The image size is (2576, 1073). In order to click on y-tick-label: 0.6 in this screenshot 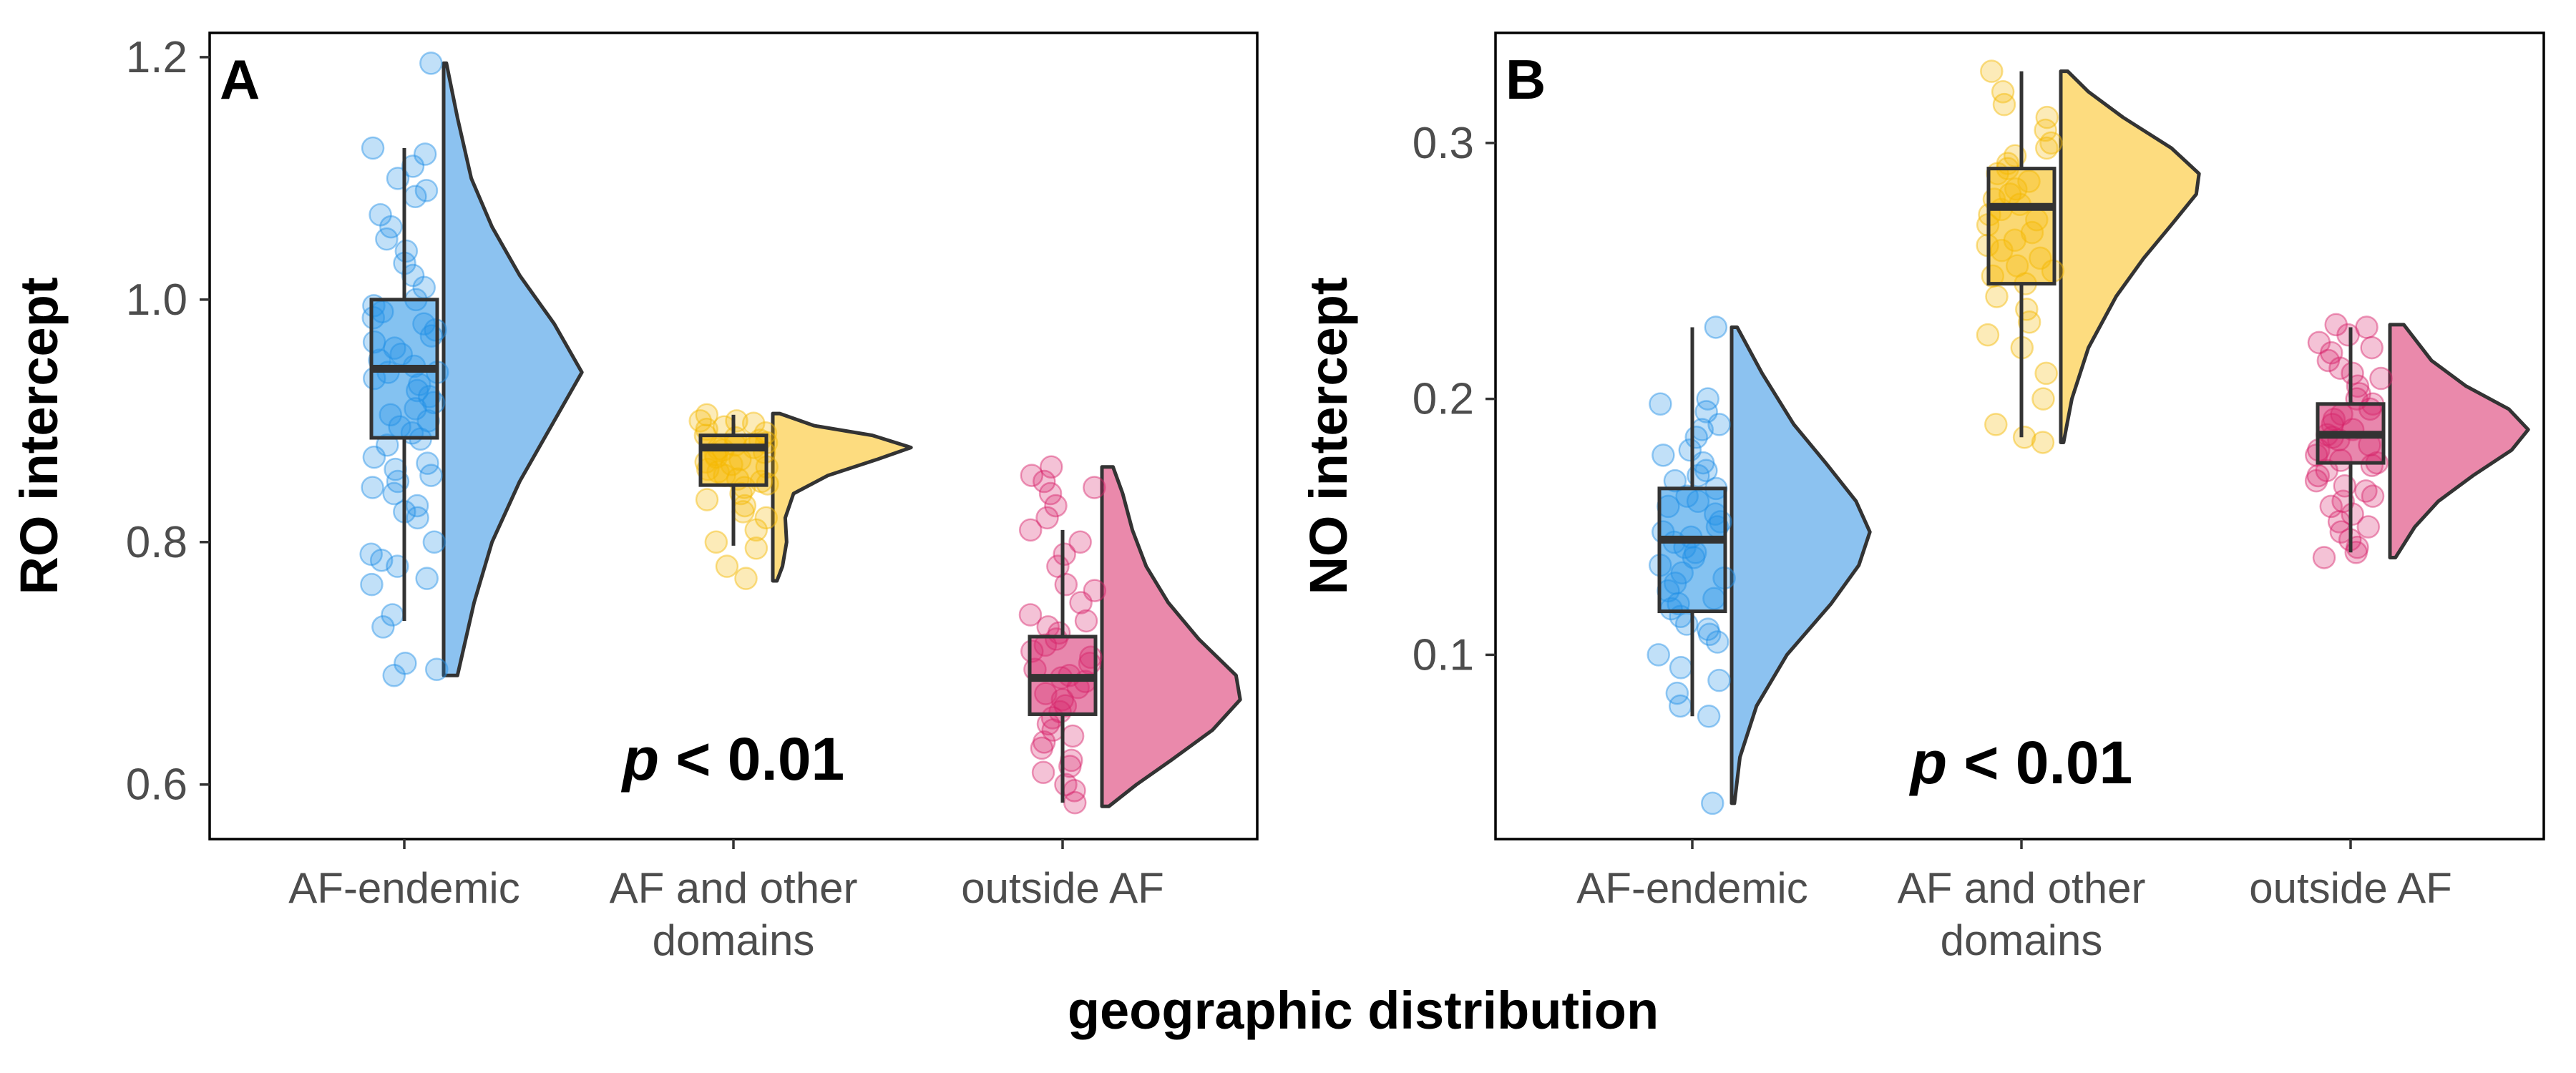, I will do `click(156, 785)`.